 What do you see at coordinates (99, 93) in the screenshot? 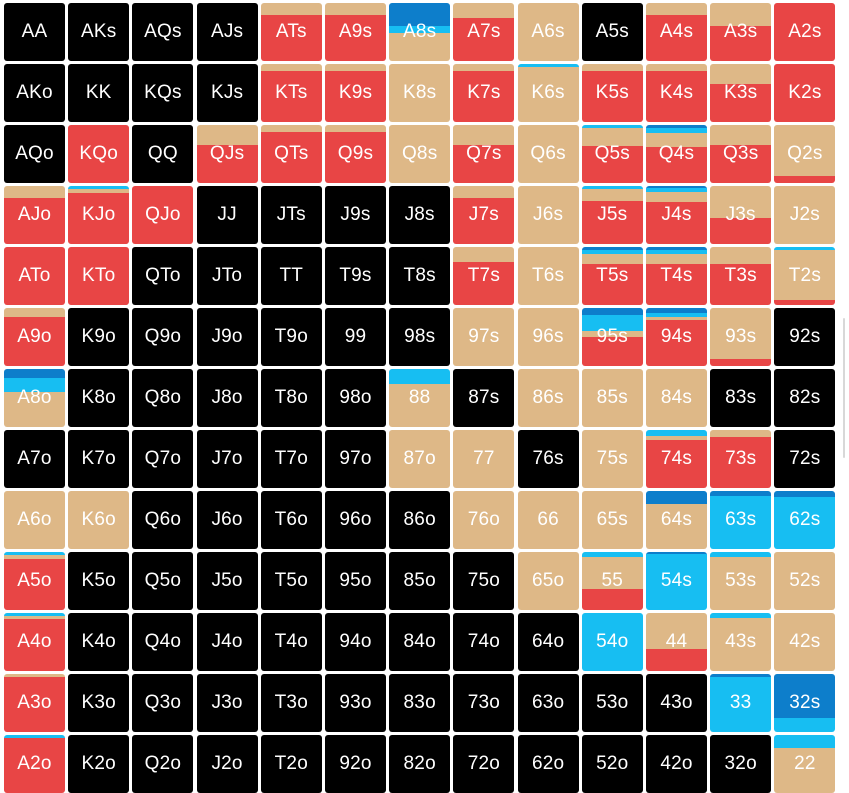
I see `hand-cell-KK: KK` at bounding box center [99, 93].